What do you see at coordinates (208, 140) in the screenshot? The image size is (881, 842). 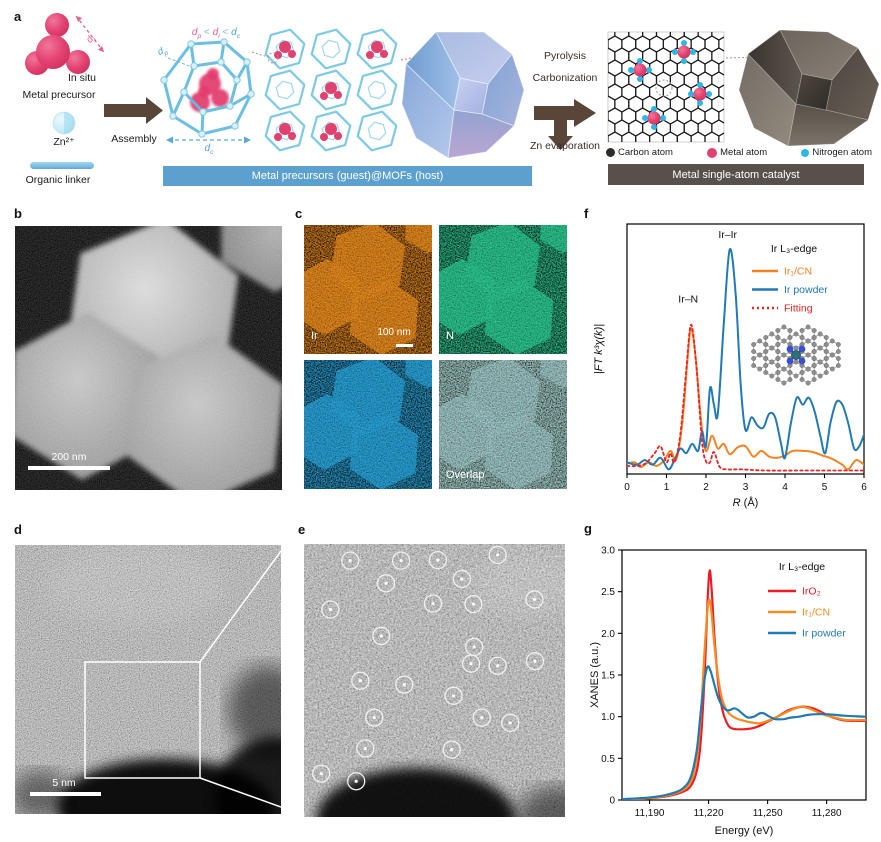 I see `cage-diameter-arrow` at bounding box center [208, 140].